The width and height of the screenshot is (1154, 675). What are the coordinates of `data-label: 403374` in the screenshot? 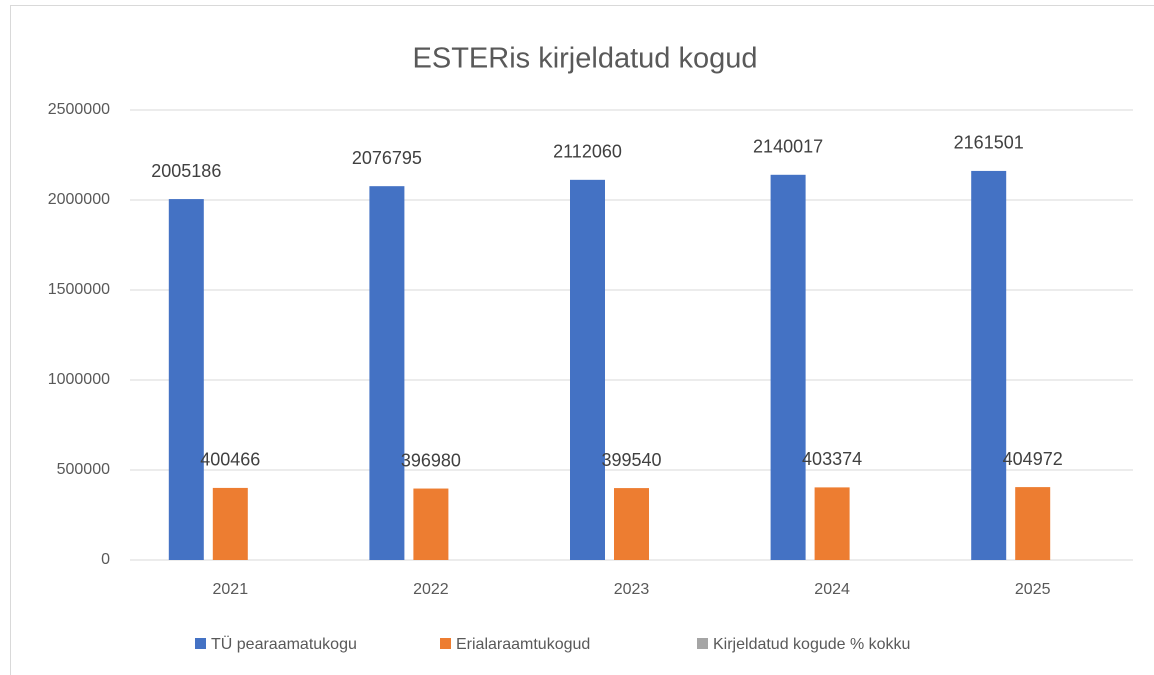 It's located at (832, 459).